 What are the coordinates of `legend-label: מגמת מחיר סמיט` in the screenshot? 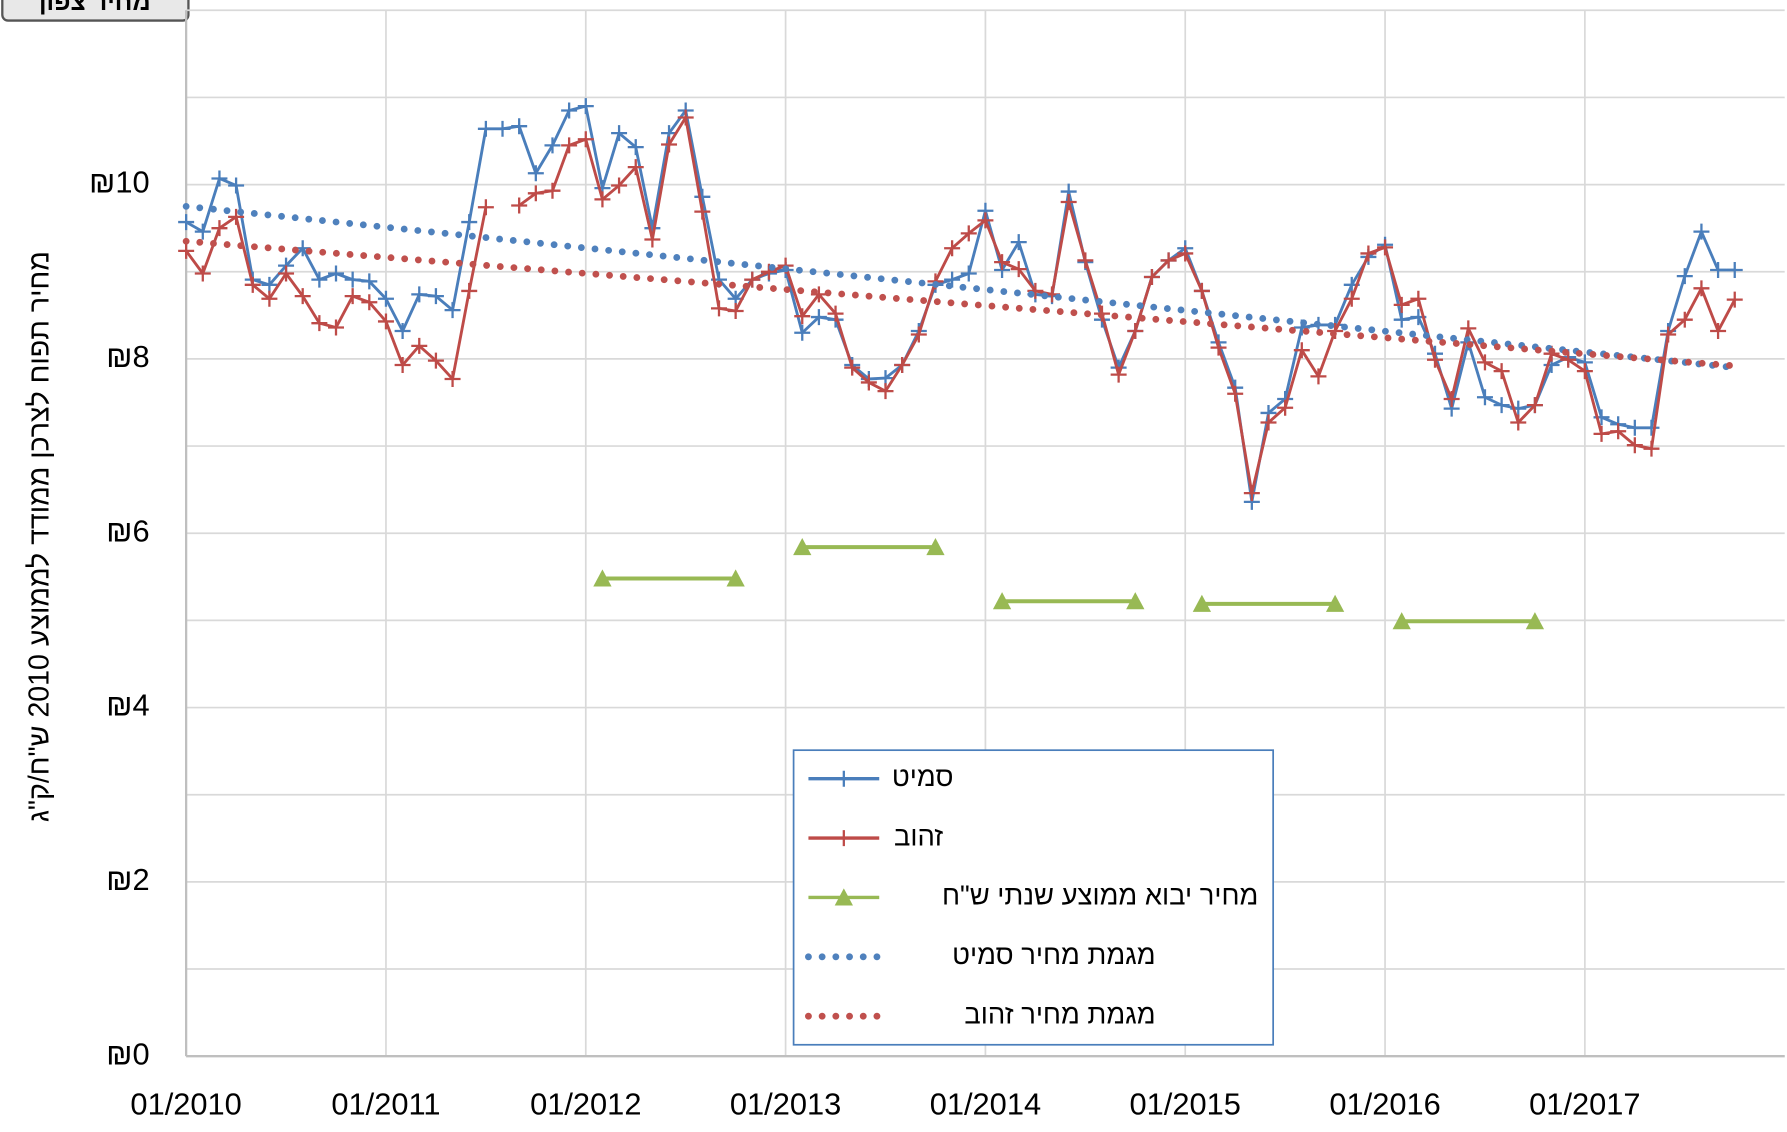 It's located at (1053, 954).